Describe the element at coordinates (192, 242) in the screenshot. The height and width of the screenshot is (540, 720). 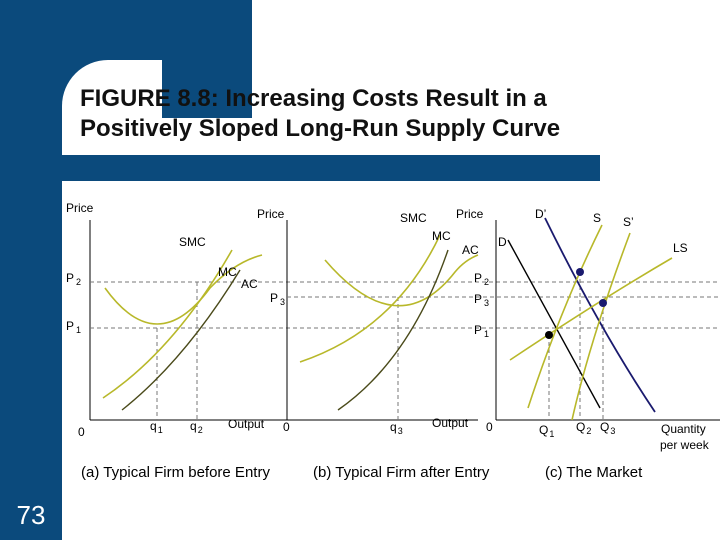
I see `panel-a-smc-label: SMC` at that location.